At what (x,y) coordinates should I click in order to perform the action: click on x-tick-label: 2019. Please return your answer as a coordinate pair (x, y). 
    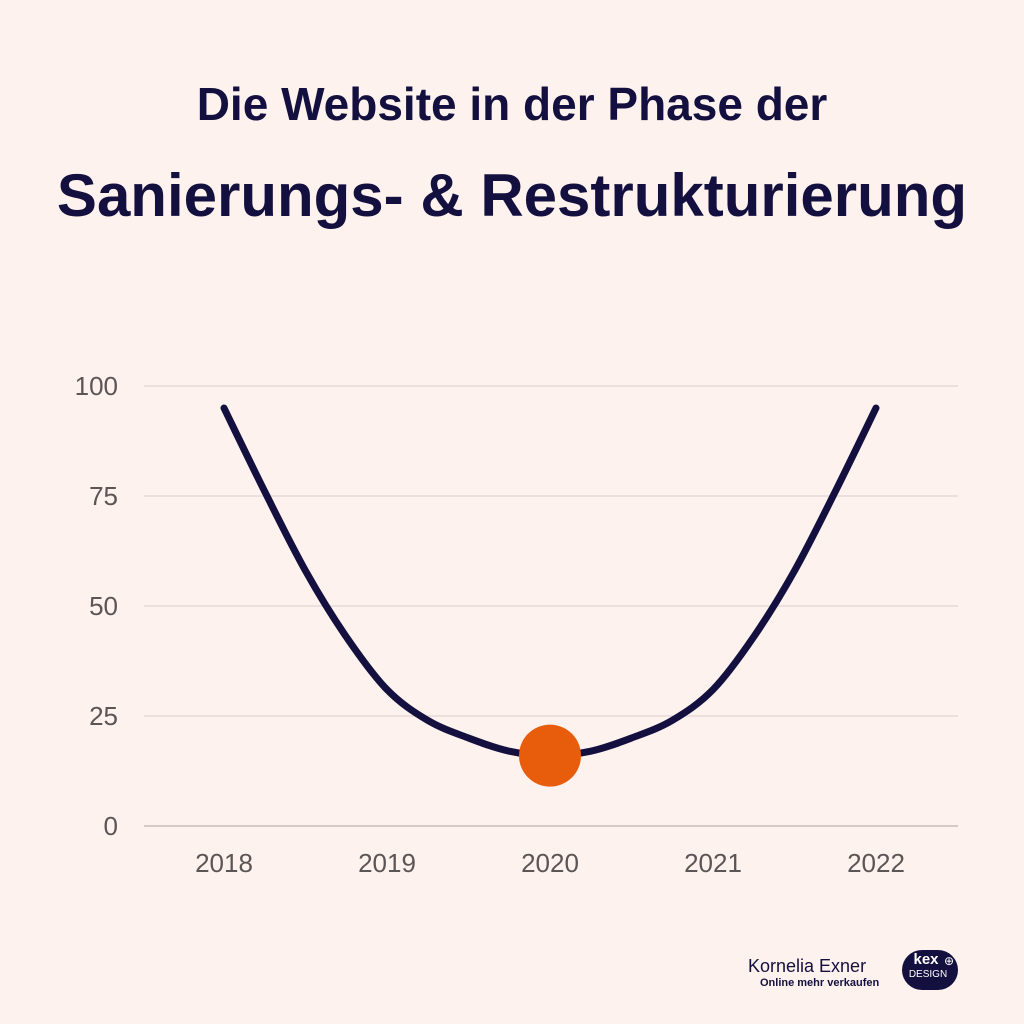
    Looking at the image, I should click on (387, 863).